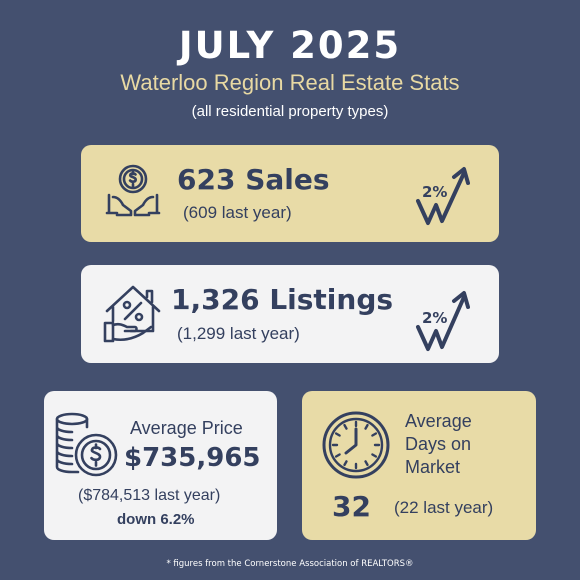 This screenshot has height=580, width=580. Describe the element at coordinates (156, 519) in the screenshot. I see `average-price-change: down 6.2%` at that location.